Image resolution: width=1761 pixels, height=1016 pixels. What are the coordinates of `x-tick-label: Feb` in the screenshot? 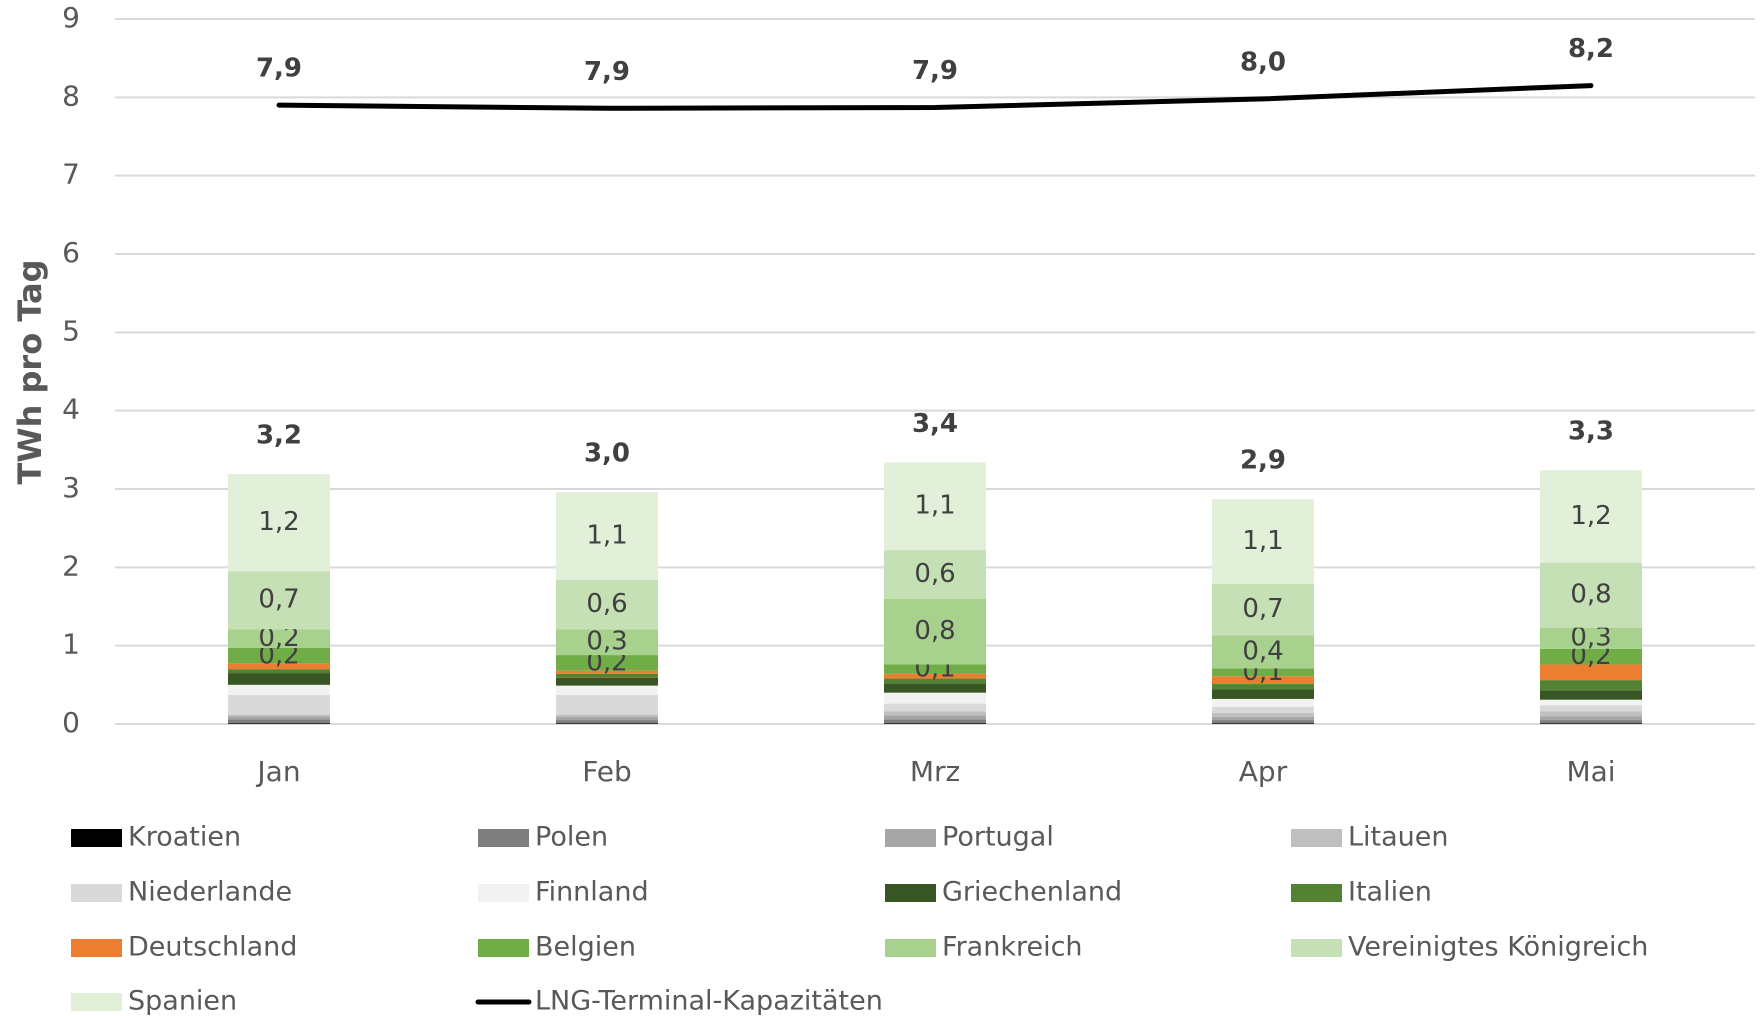 It's located at (607, 771).